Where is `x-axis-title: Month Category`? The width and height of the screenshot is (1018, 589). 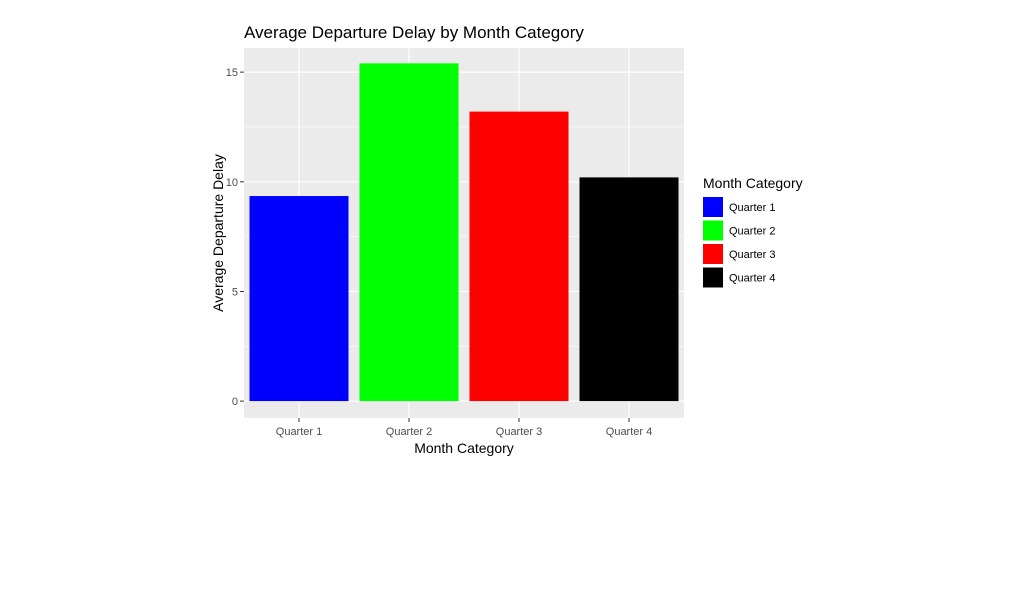 x-axis-title: Month Category is located at coordinates (464, 448).